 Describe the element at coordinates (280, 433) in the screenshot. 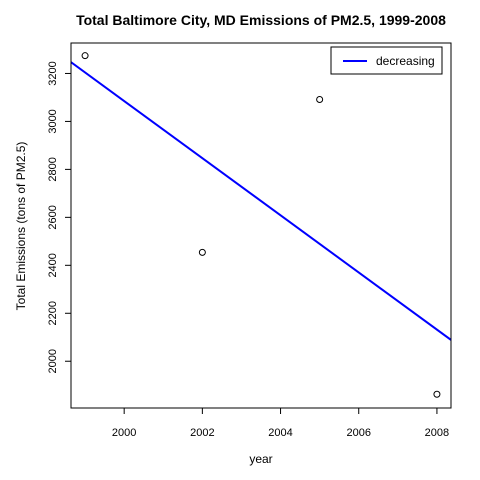

I see `x-tick-label-2004: 2004` at that location.